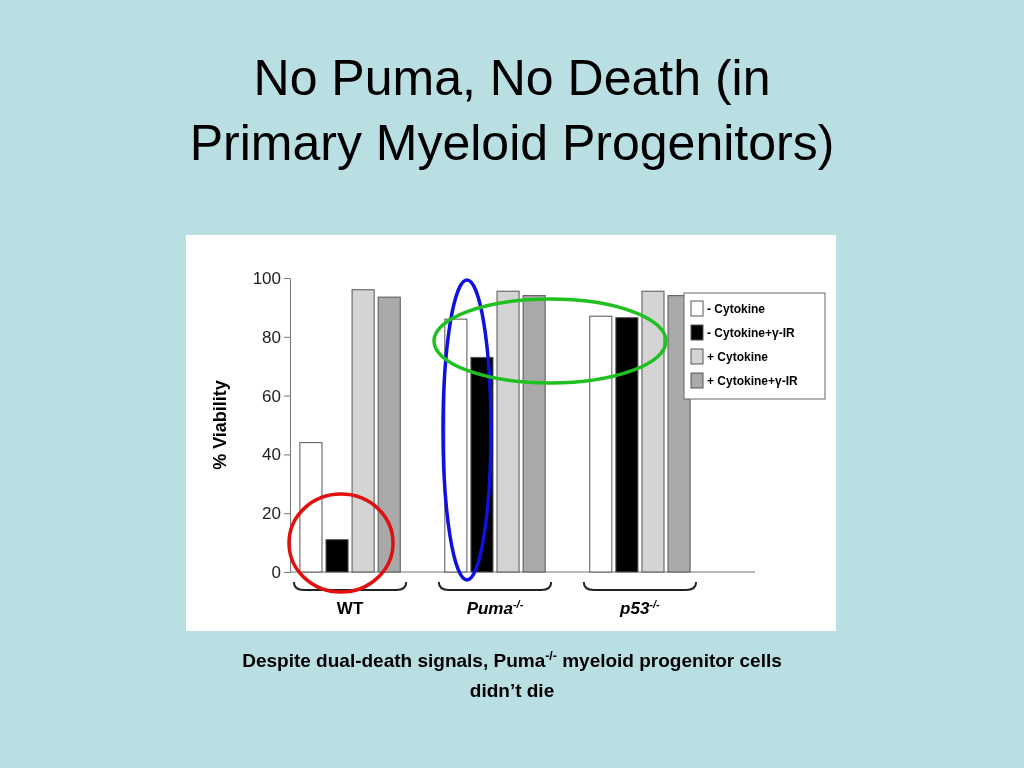 This screenshot has height=768, width=1024. Describe the element at coordinates (271, 396) in the screenshot. I see `y-tick-label: 60` at that location.